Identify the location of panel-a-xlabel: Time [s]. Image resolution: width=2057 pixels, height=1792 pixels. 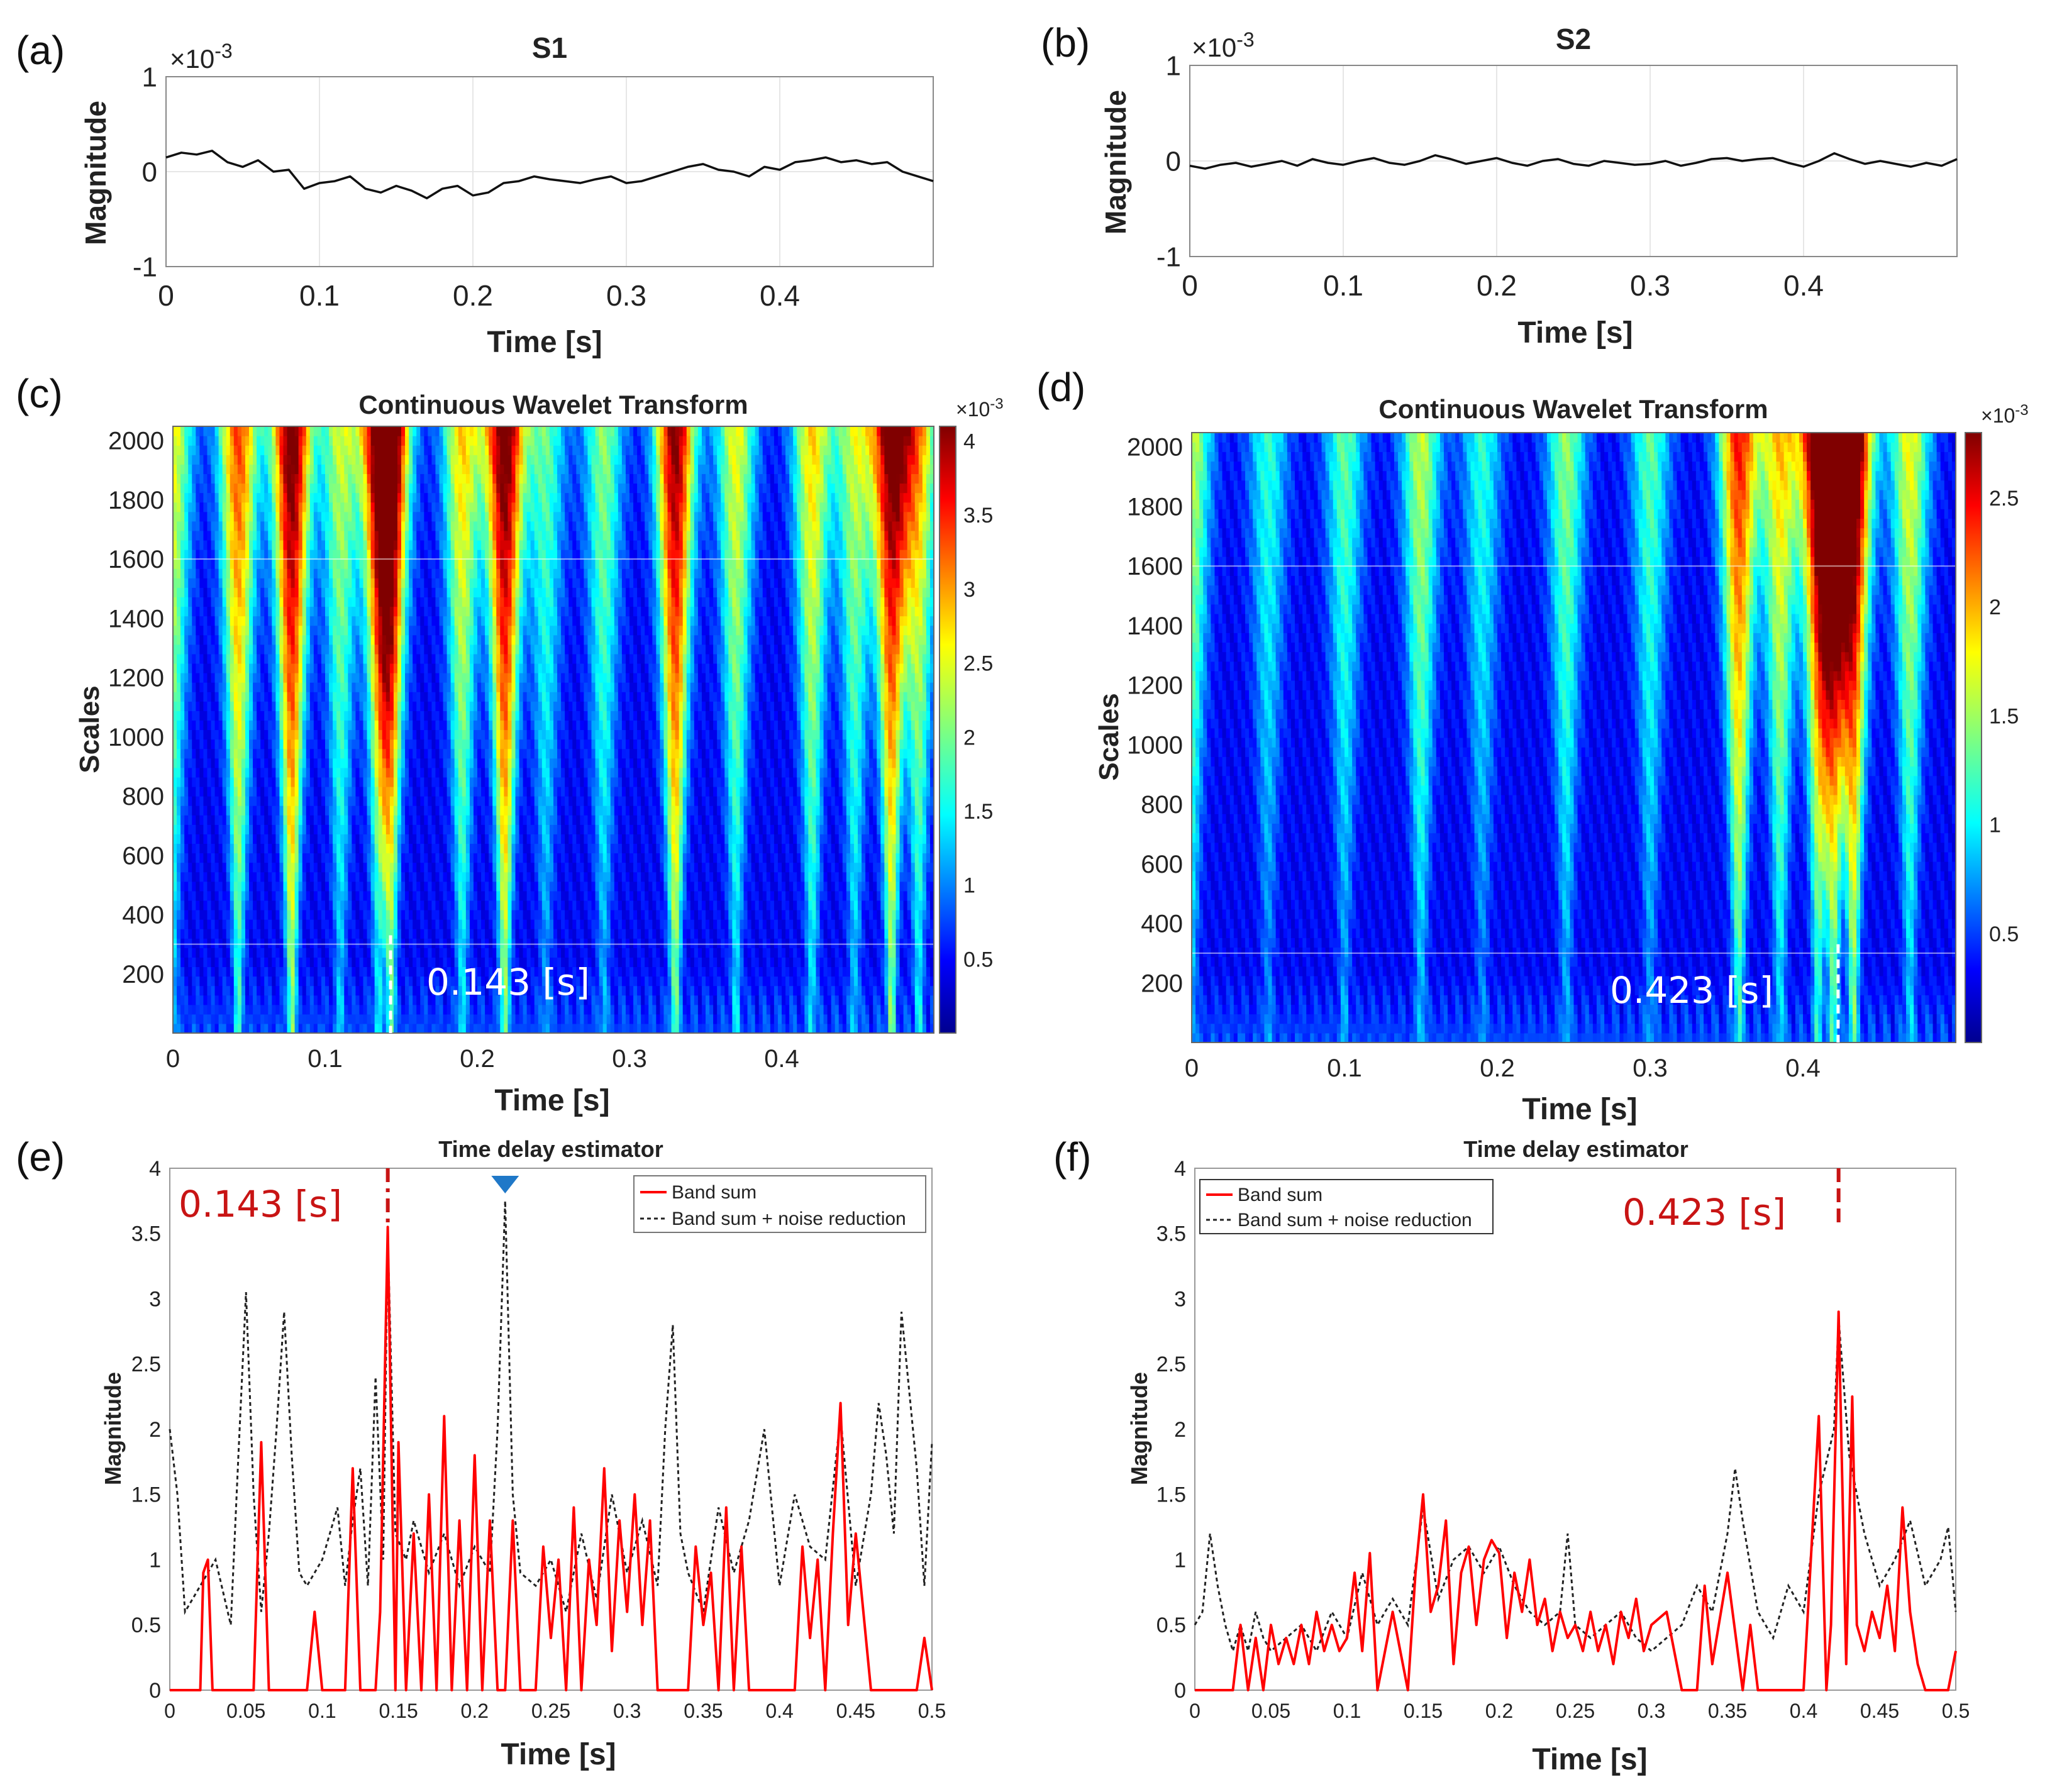
(544, 343).